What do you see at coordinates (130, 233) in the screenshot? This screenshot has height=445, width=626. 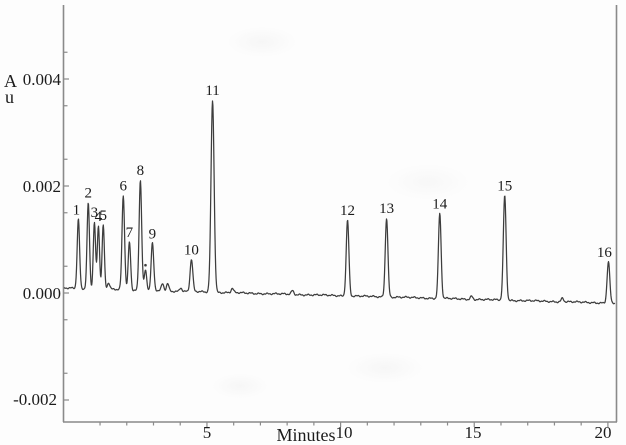 I see `peak-label-7: 7` at bounding box center [130, 233].